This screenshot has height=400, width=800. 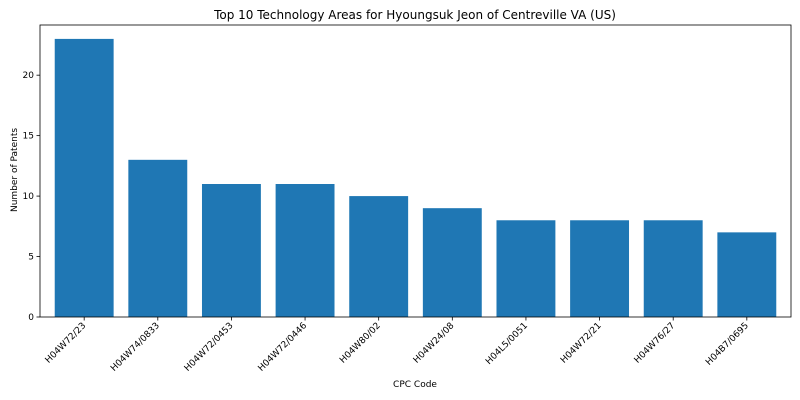 I want to click on y-tick-label: 15, so click(x=28, y=137).